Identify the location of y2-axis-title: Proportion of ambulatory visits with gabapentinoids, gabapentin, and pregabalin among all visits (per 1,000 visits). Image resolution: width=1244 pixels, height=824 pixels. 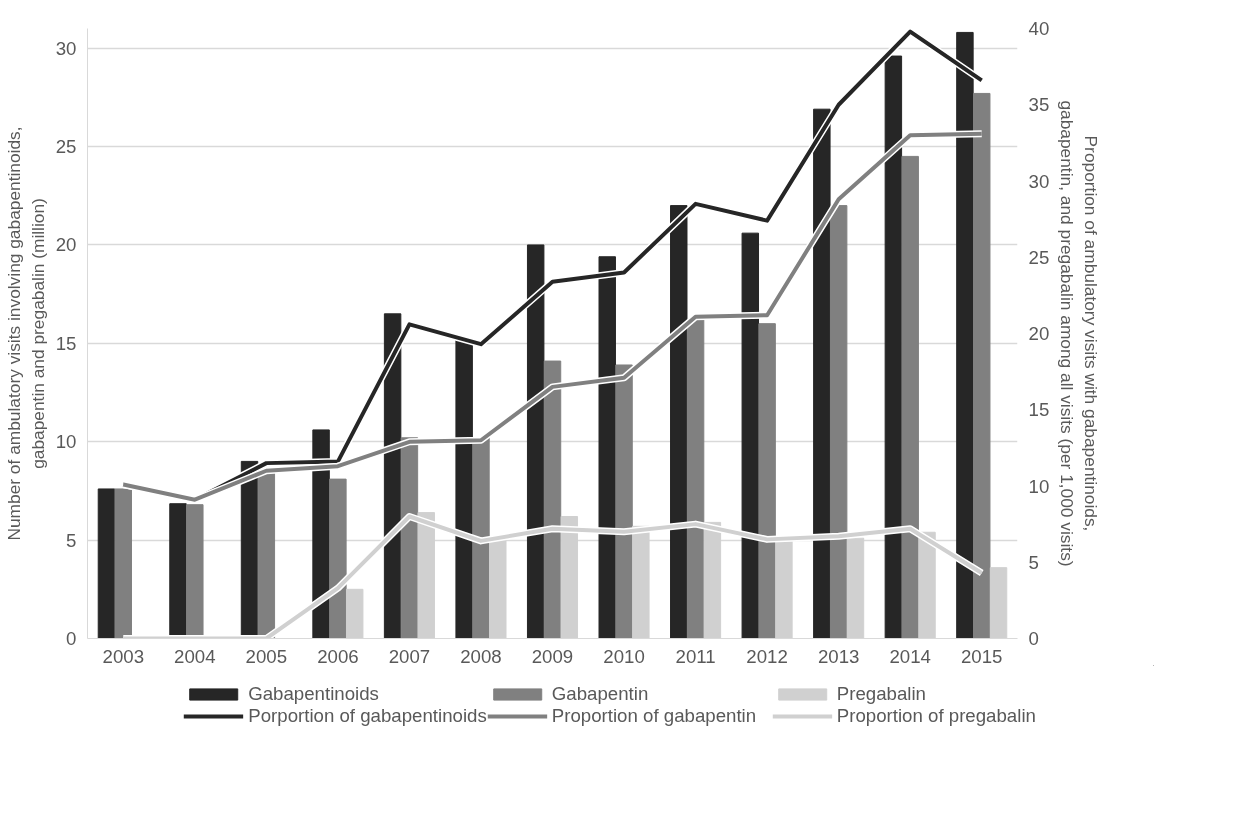
(1079, 333).